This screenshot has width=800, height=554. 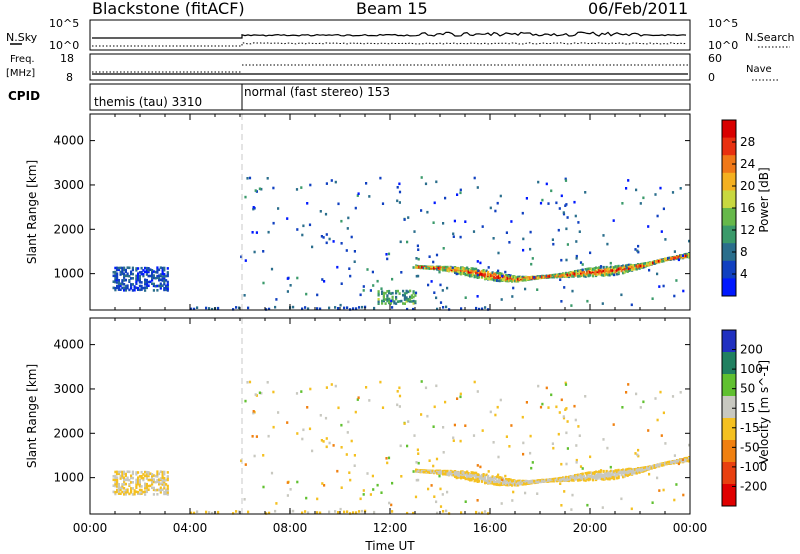 I want to click on power-colorbar-tick-label: 28, so click(x=747, y=142).